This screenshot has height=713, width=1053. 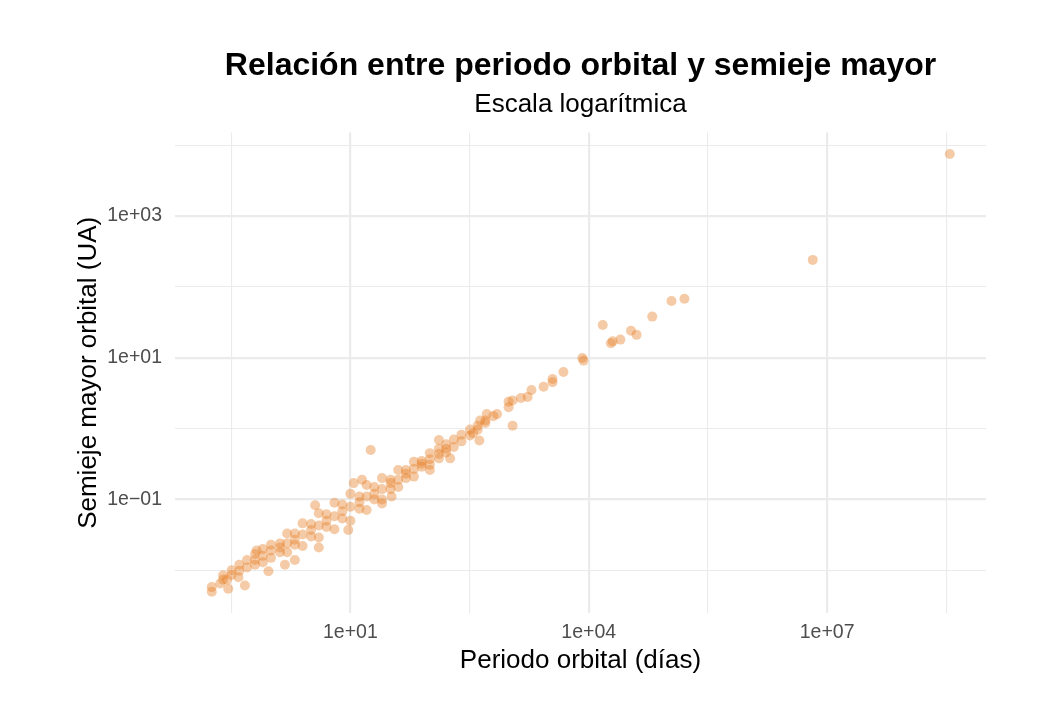 What do you see at coordinates (86, 372) in the screenshot?
I see `y-axis-title: Semieje mayor orbital (UA)` at bounding box center [86, 372].